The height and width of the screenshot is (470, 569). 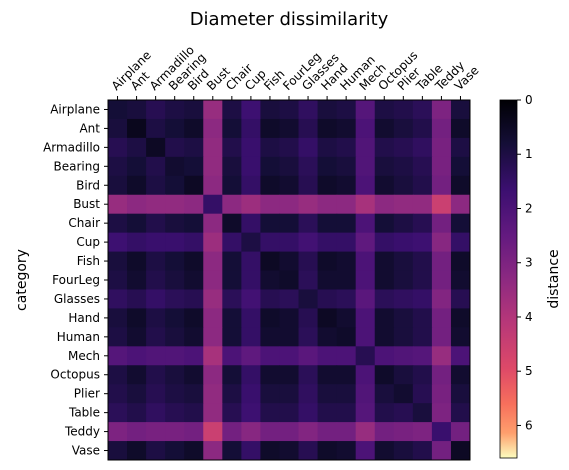 What do you see at coordinates (529, 208) in the screenshot?
I see `colorbar-tick-label: 2` at bounding box center [529, 208].